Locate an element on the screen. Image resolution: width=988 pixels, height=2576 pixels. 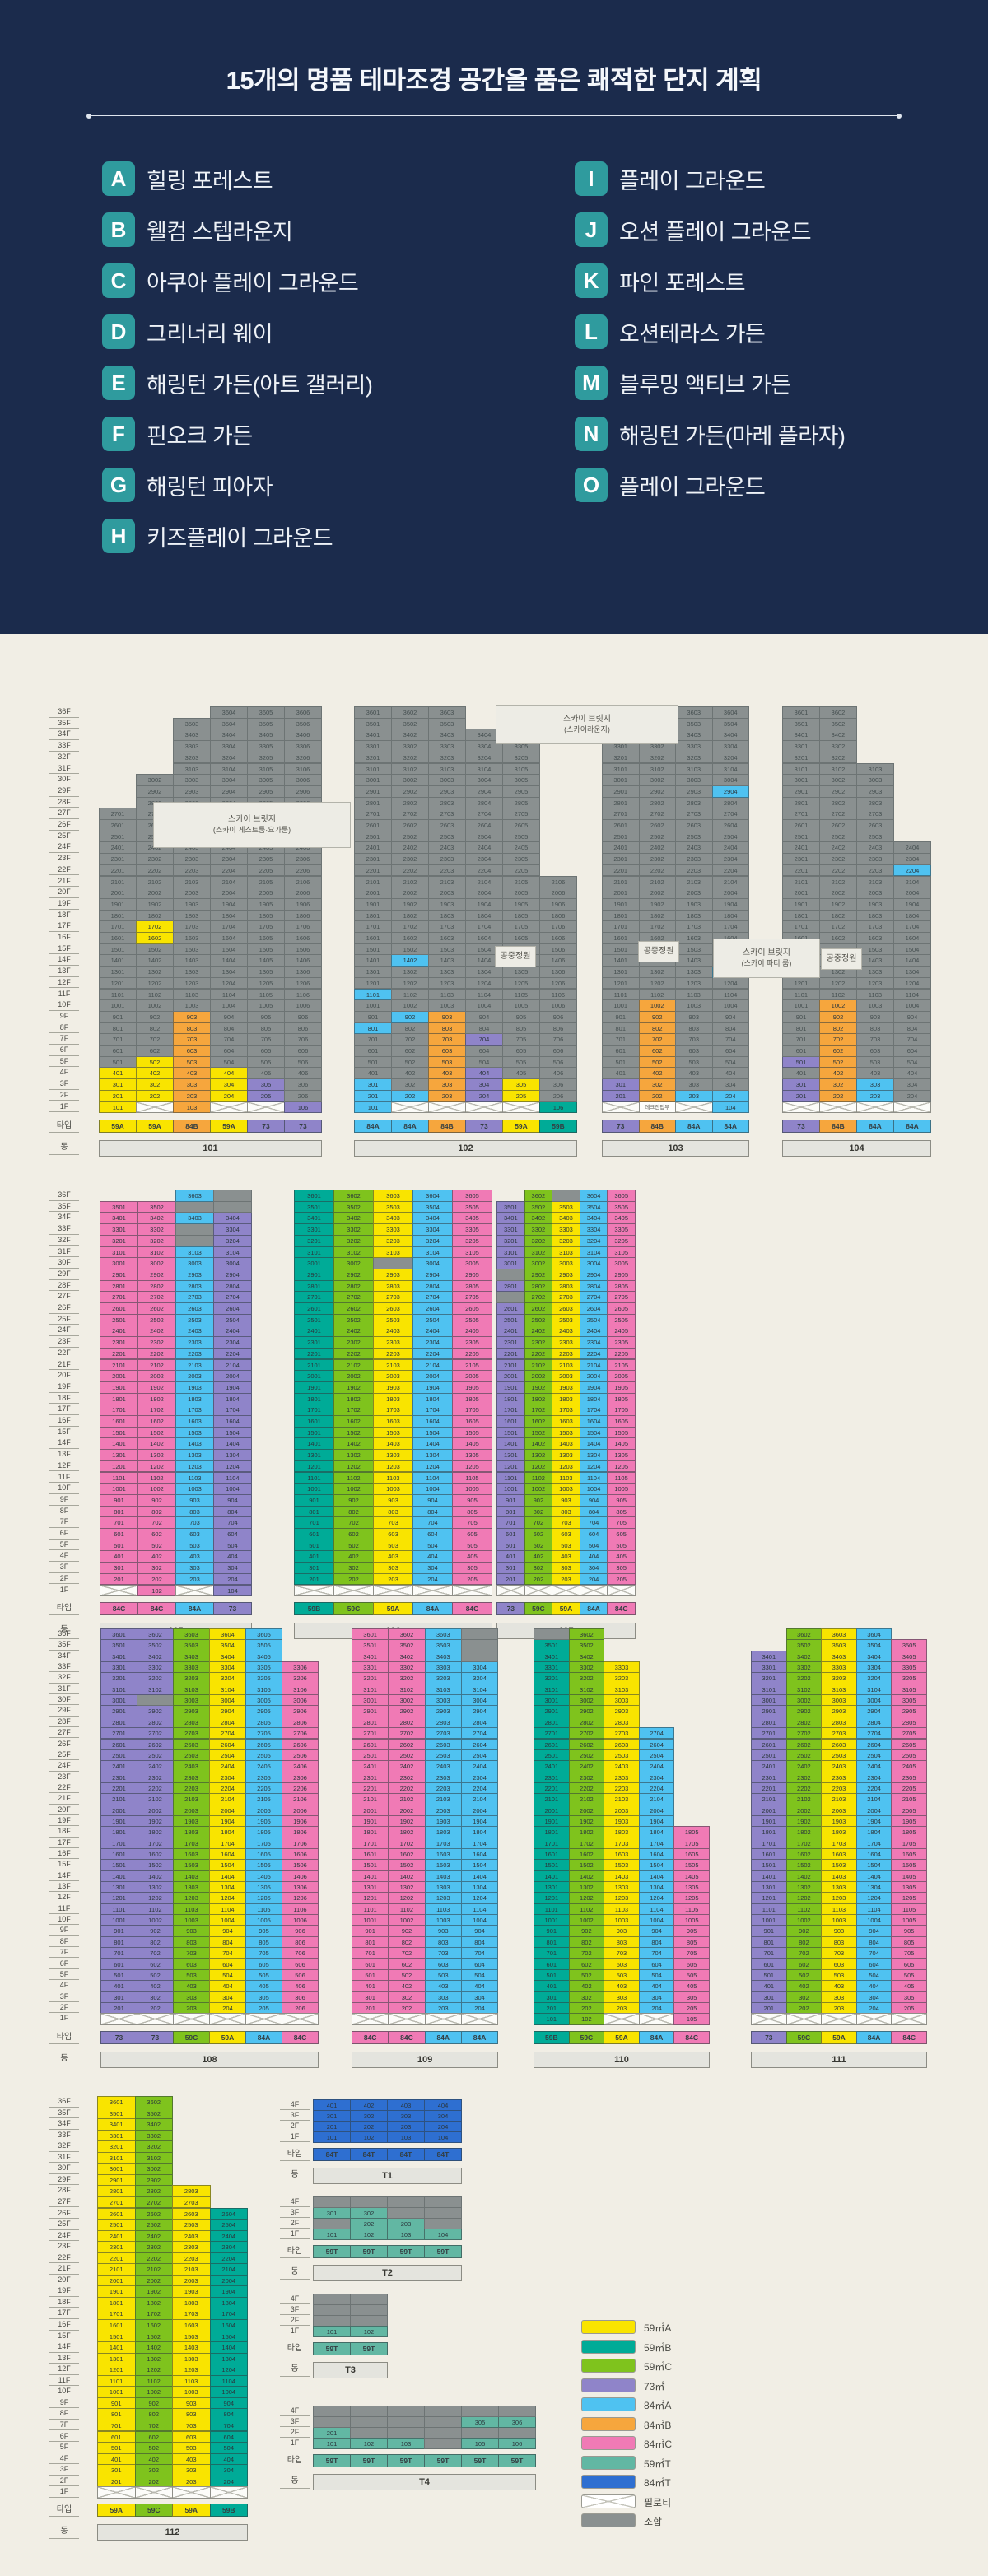
unit-cell: 904 is located at coordinates (656, 1931).